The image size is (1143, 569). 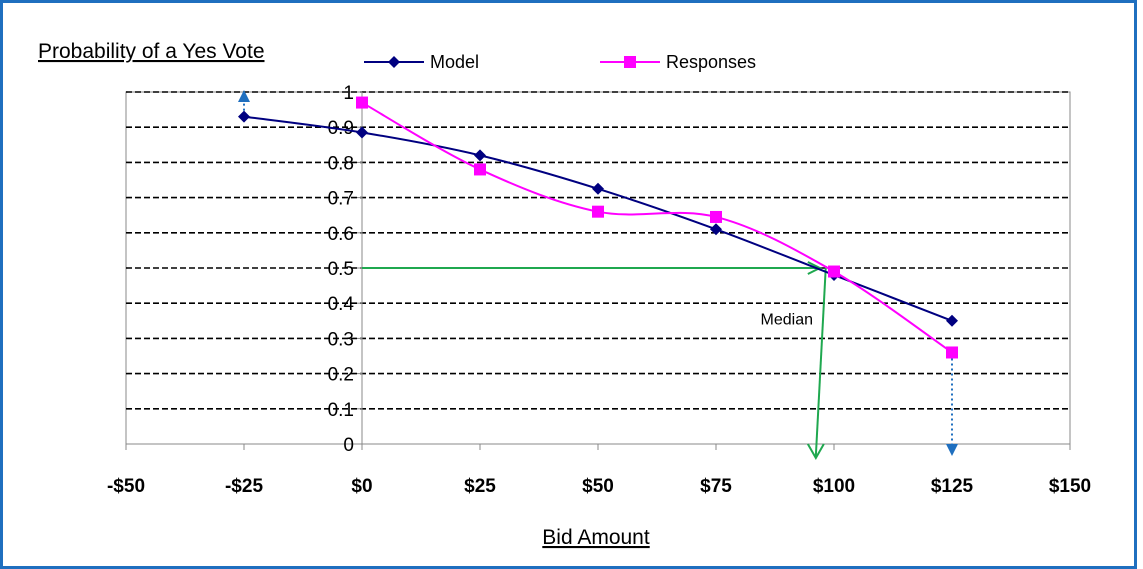 I want to click on x-tick-label: $50, so click(x=598, y=486).